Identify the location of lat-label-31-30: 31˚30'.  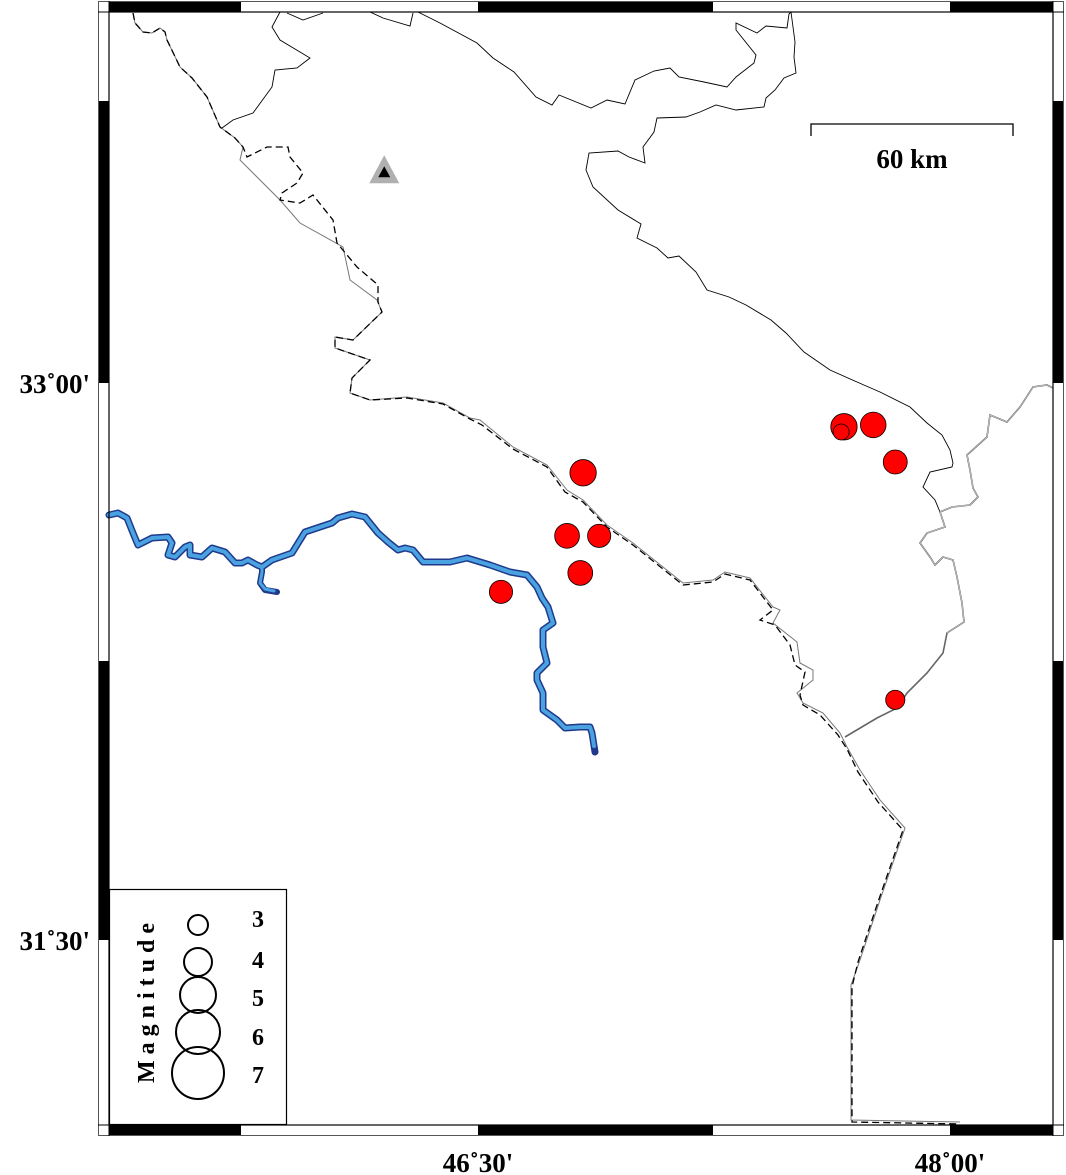
(55, 941).